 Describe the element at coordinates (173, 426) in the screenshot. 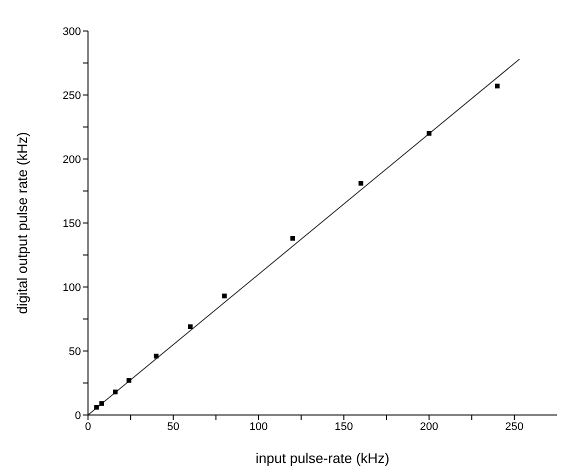

I see `x-tick-label: 50` at that location.